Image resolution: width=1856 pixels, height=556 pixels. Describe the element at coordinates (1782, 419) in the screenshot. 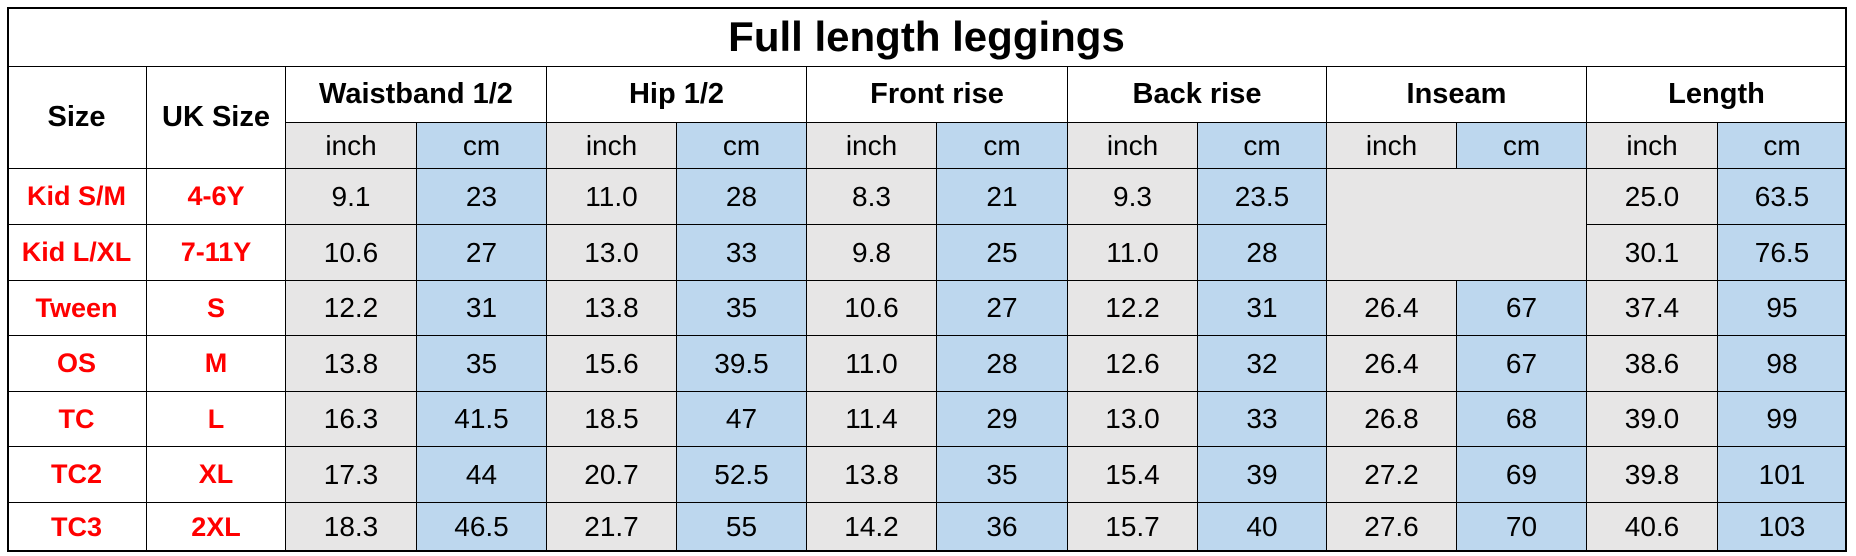

I see `value-cell: 99` at that location.